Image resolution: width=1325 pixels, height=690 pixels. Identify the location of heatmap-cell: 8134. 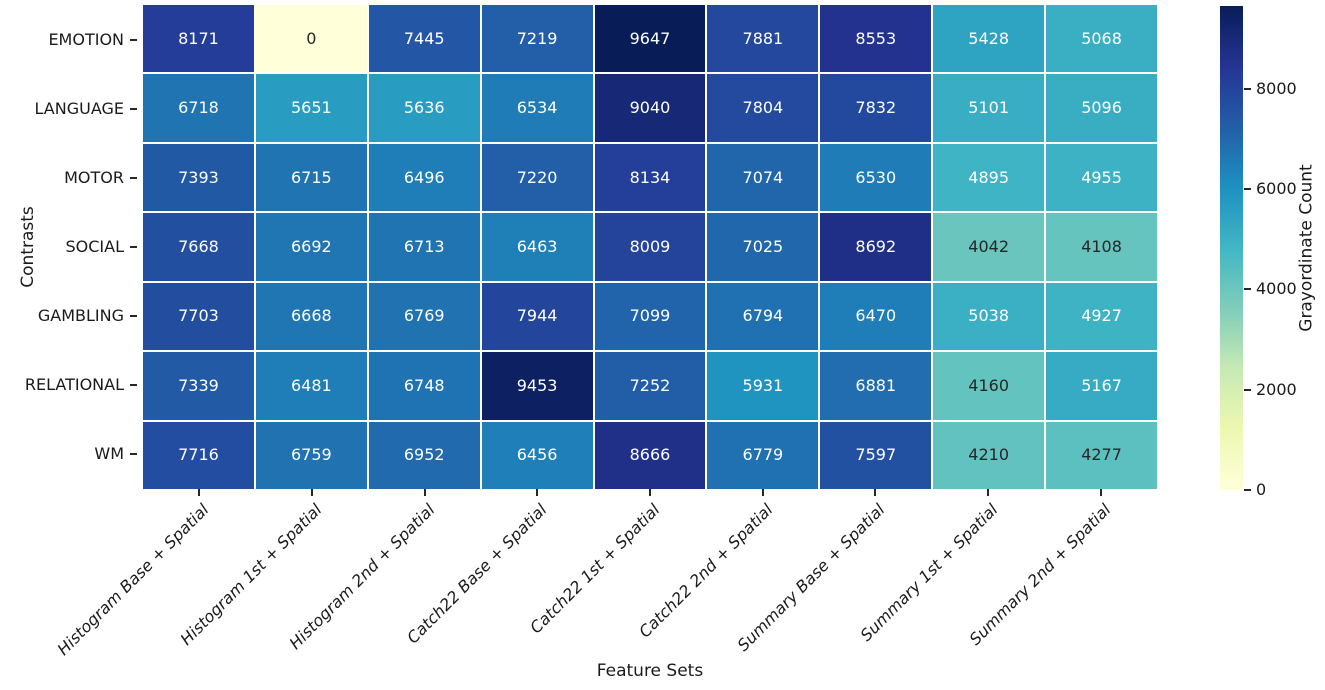
(650, 177).